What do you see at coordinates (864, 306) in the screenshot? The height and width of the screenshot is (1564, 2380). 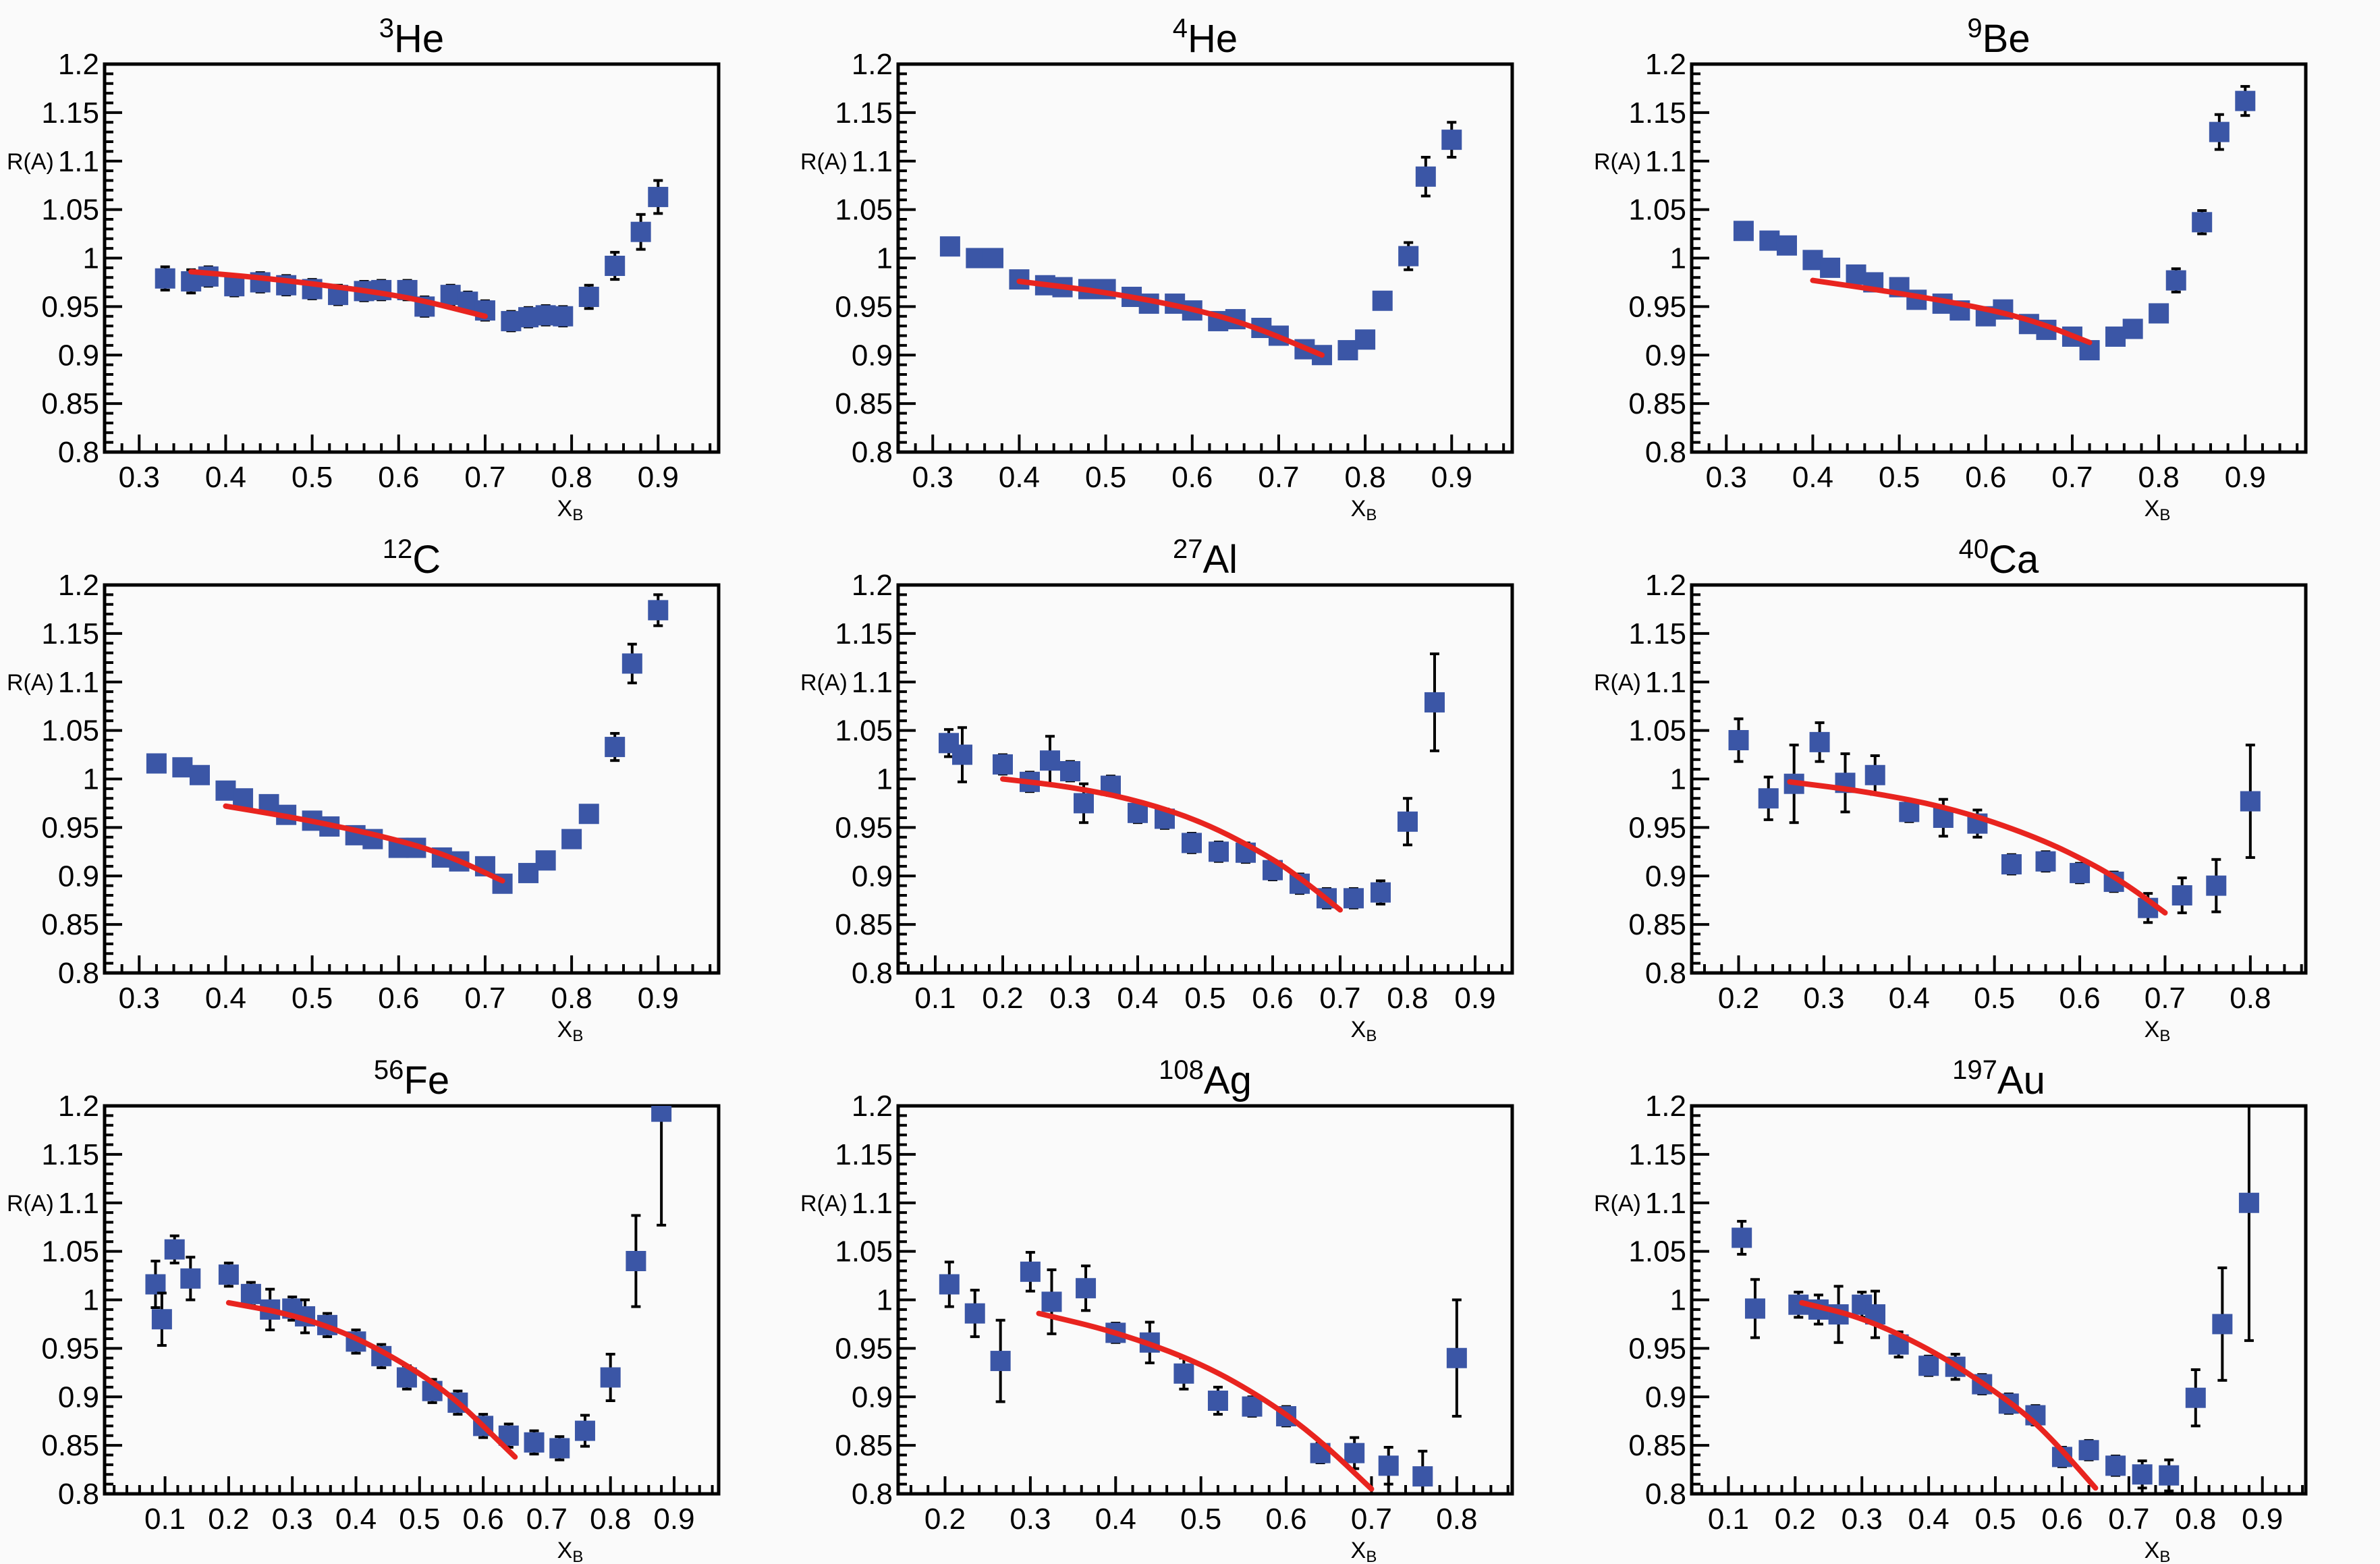 I see `y-tick-label: 0.95` at bounding box center [864, 306].